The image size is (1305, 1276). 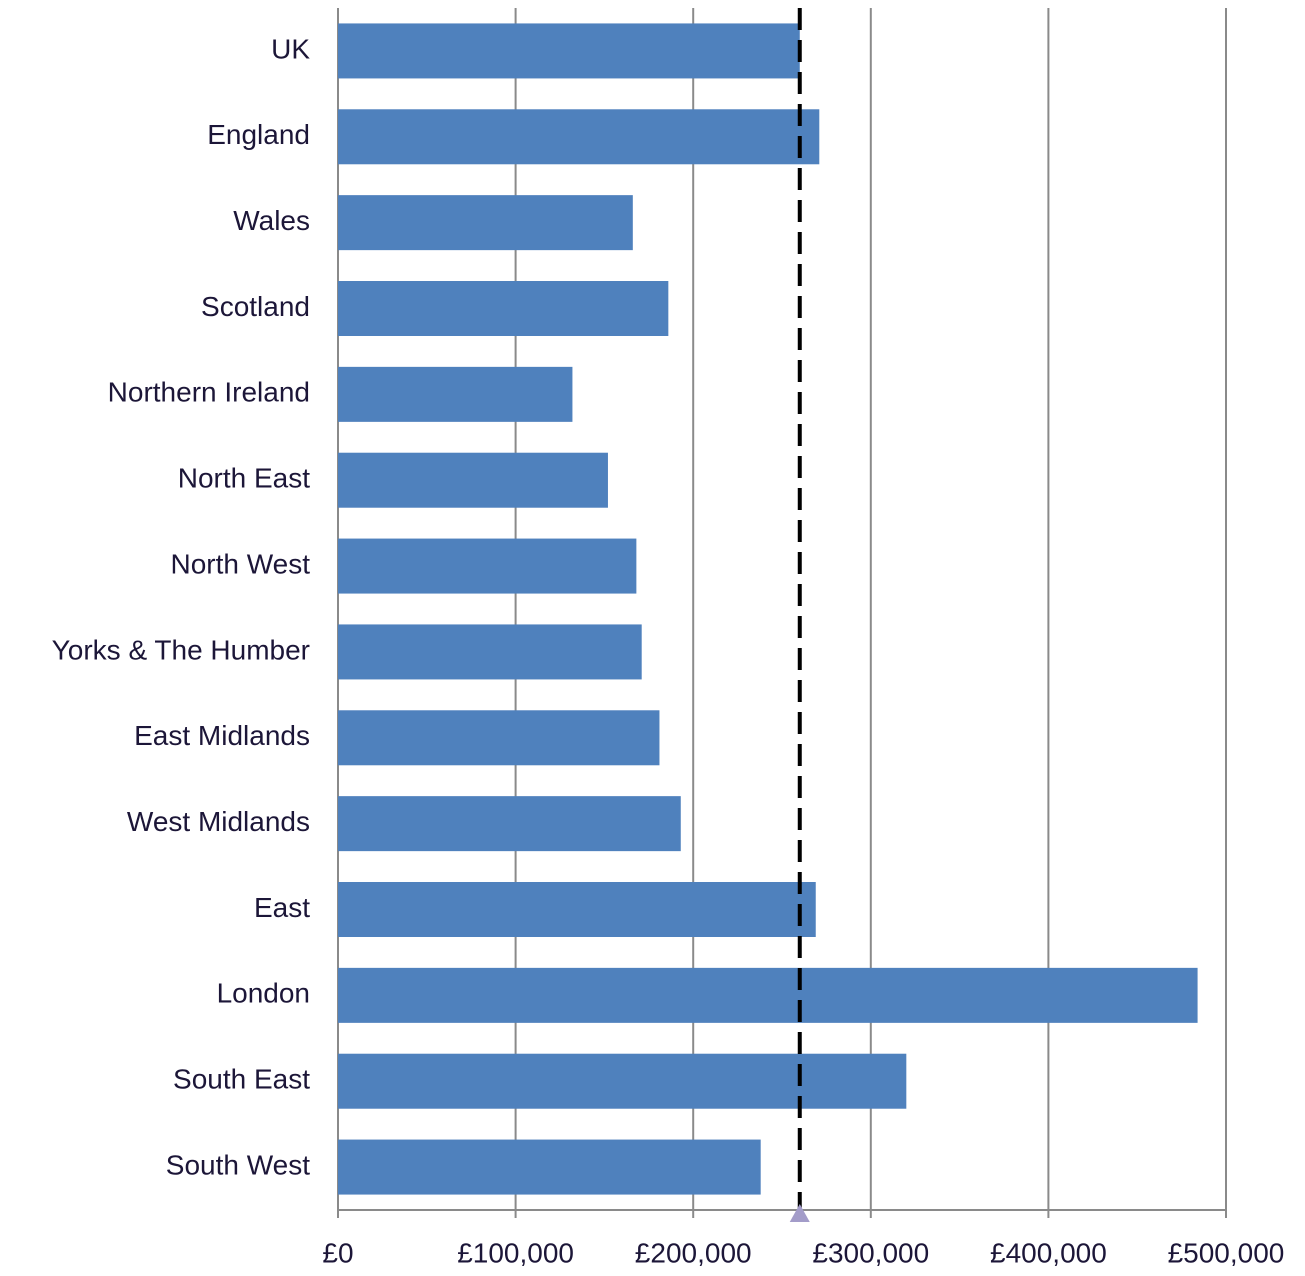 I want to click on x-tick-label: £100,000, so click(x=515, y=1252).